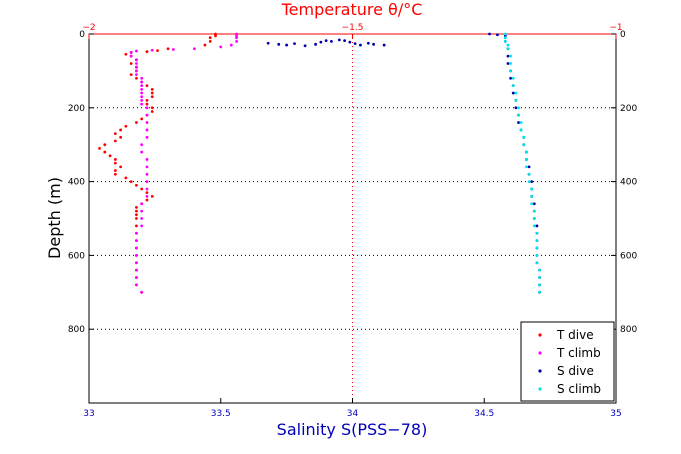 The image size is (681, 454). Describe the element at coordinates (540, 371) in the screenshot. I see `legend-marker` at that location.